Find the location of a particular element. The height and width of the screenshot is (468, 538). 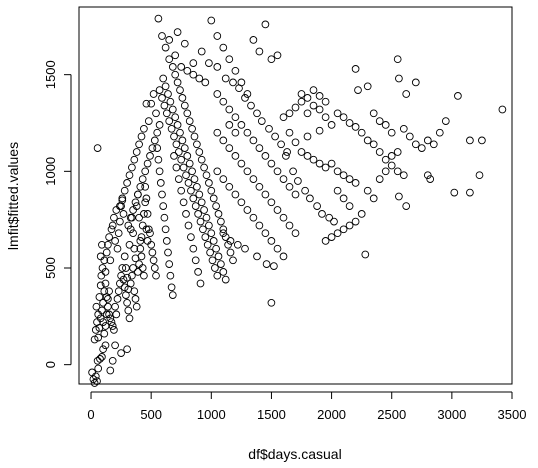

x-tick-label: 500 is located at coordinates (151, 414).